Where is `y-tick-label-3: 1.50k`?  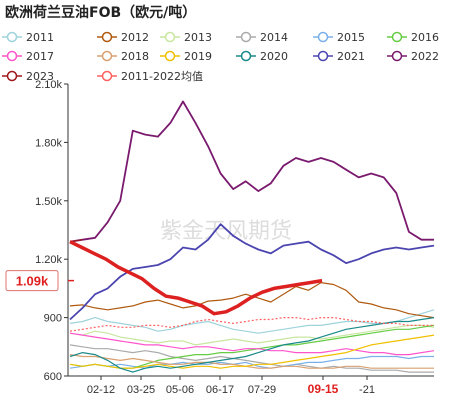 y-tick-label-3: 1.50k is located at coordinates (48, 202).